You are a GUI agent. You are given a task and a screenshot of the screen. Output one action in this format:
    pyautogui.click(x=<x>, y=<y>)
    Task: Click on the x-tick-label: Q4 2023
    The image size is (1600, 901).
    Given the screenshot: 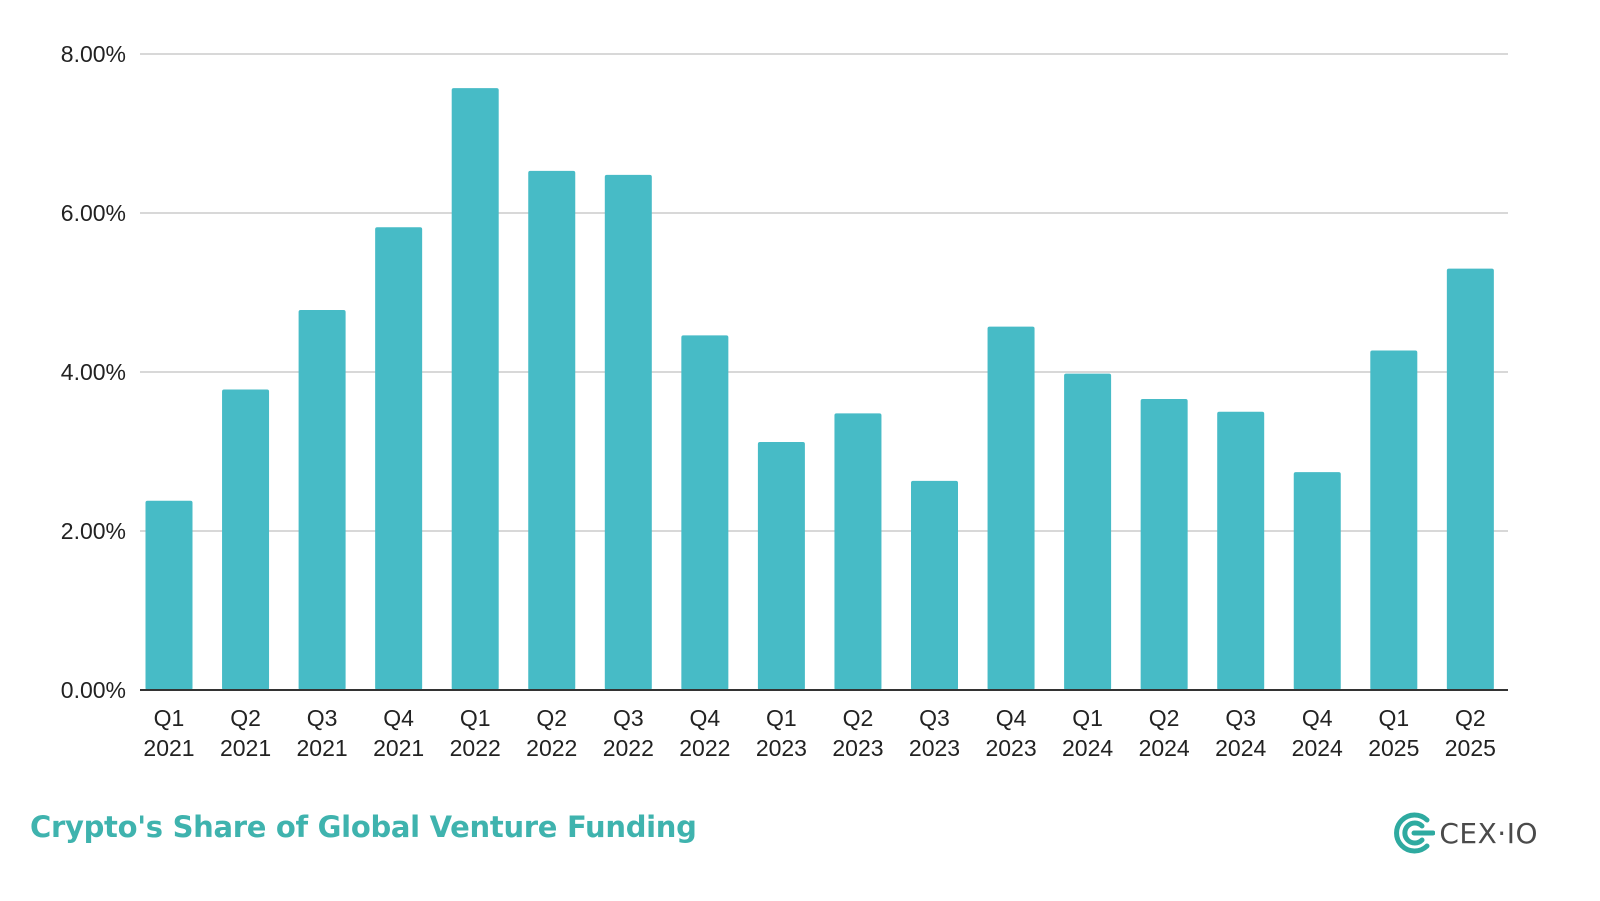 What is the action you would take?
    pyautogui.click(x=1010, y=733)
    